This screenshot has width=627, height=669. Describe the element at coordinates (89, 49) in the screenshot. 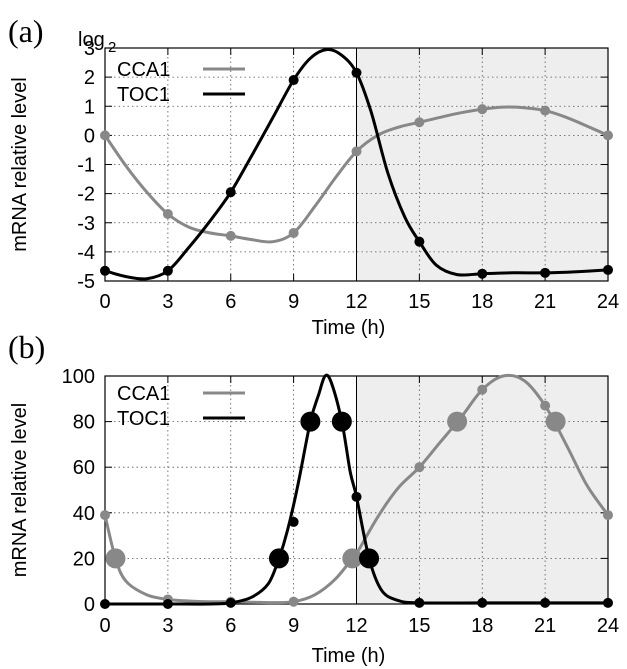

I see `y-tick-label: 3` at that location.